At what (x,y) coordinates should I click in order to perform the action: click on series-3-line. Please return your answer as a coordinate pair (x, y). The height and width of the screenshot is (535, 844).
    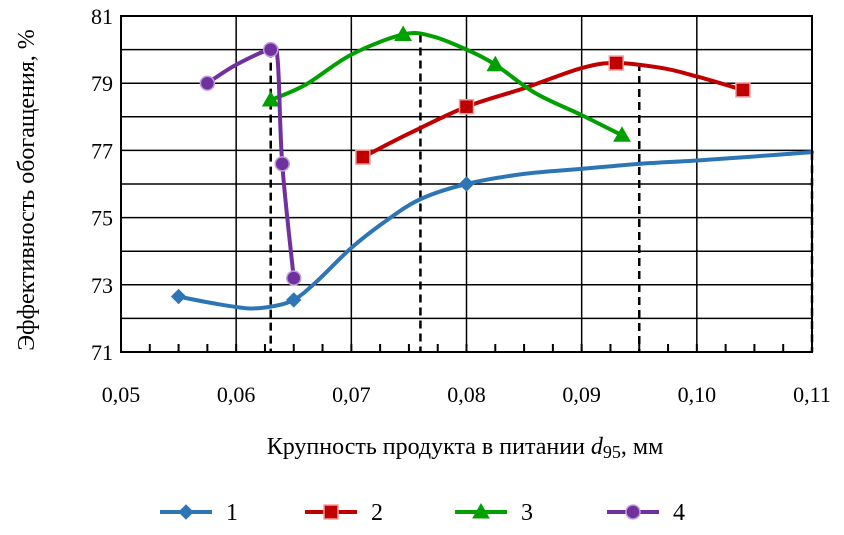
    Looking at the image, I should click on (446, 84).